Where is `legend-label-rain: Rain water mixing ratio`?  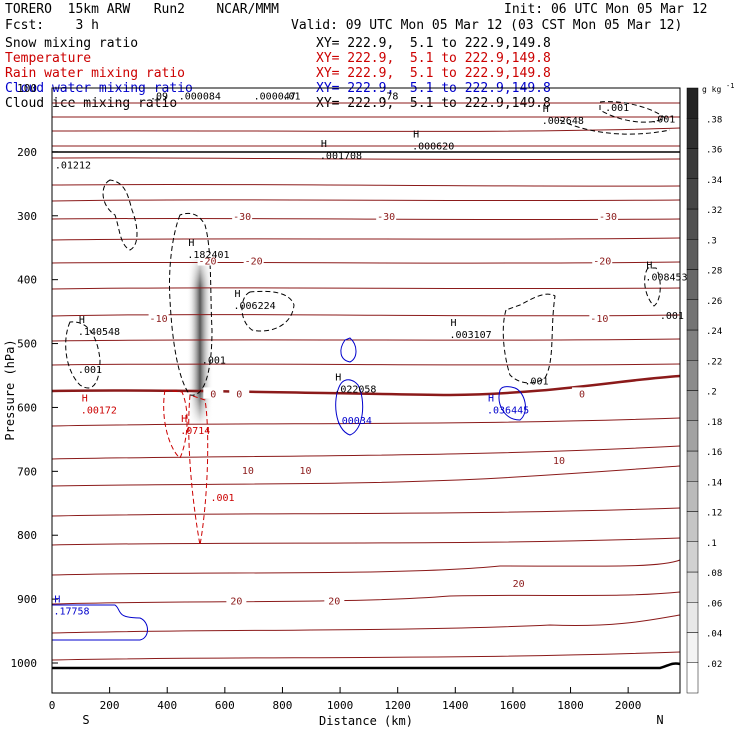 legend-label-rain: Rain water mixing ratio is located at coordinates (95, 73).